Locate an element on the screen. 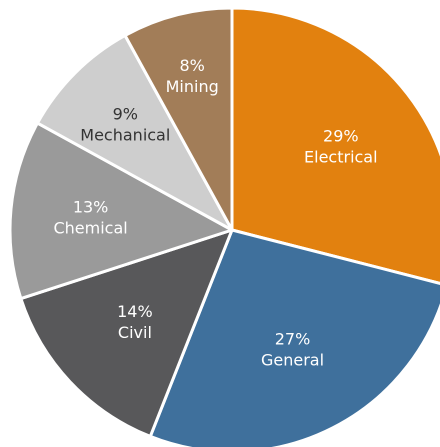 This screenshot has width=440, height=447. slice-value-label-chemical: 13% is located at coordinates (91, 207).